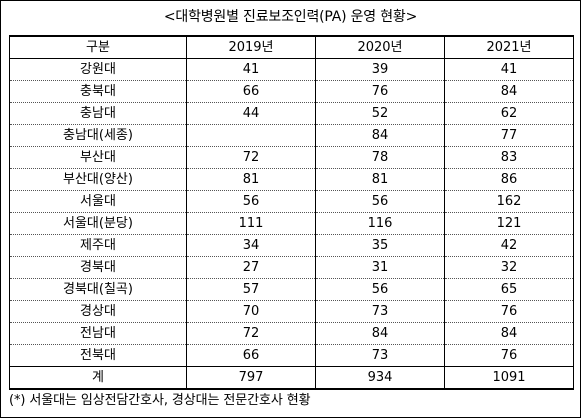  What do you see at coordinates (509, 267) in the screenshot?
I see `value-2021-cell: 32` at bounding box center [509, 267].